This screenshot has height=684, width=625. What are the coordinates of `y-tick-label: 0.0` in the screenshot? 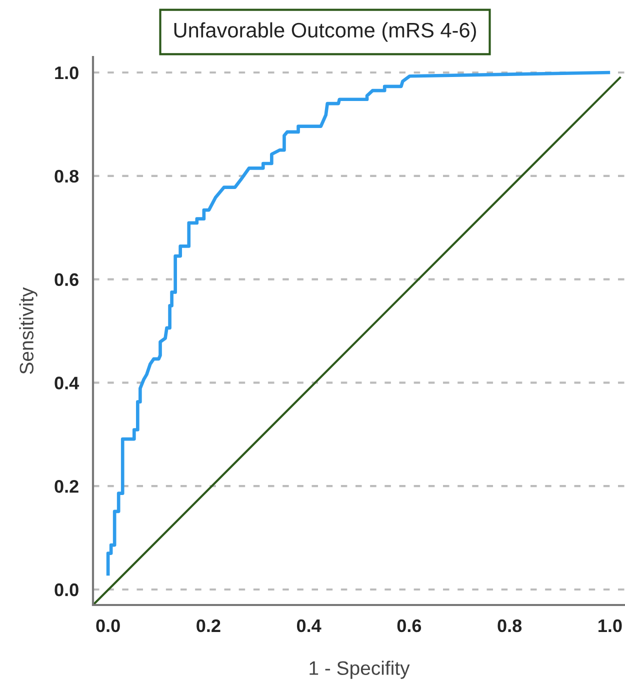 It's located at (66, 589).